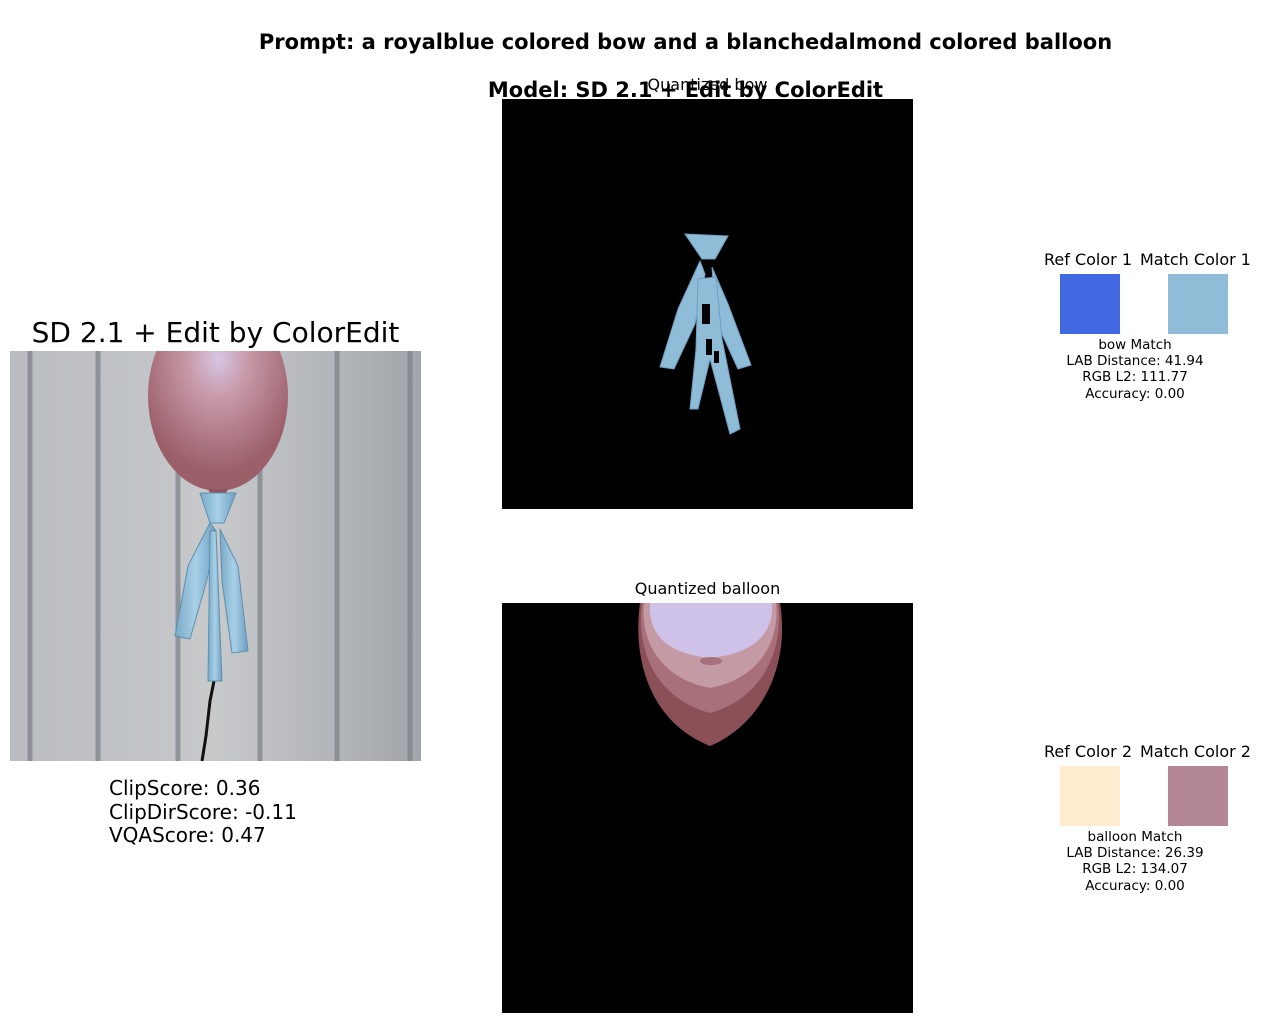  Describe the element at coordinates (707, 808) in the screenshot. I see `quantized-balloon-panel` at that location.